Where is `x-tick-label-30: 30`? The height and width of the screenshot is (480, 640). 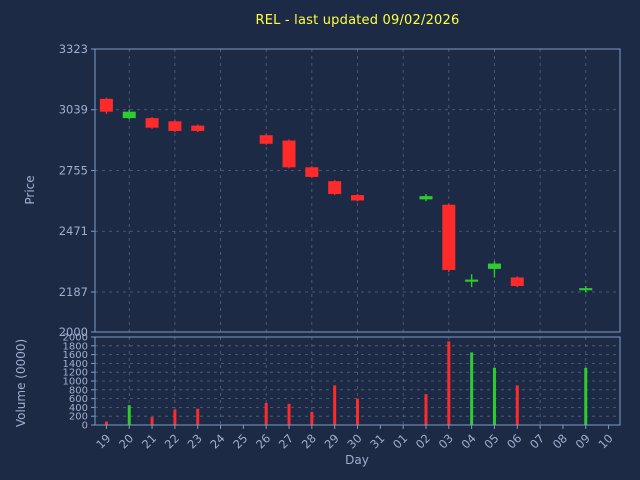
x-tick-label-30: 30 is located at coordinates (354, 441).